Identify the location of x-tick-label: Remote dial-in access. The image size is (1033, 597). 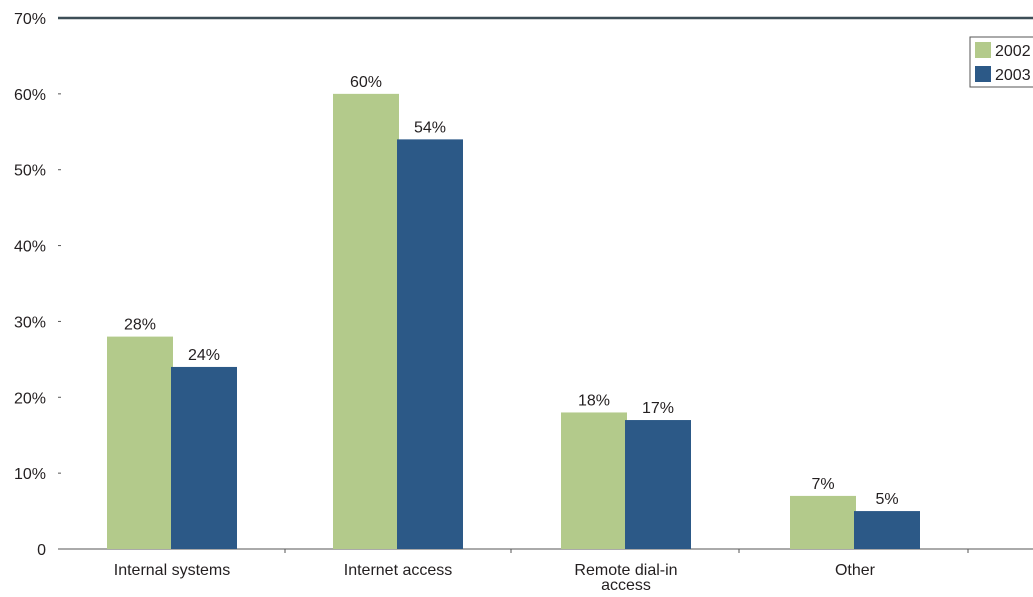
(625, 577).